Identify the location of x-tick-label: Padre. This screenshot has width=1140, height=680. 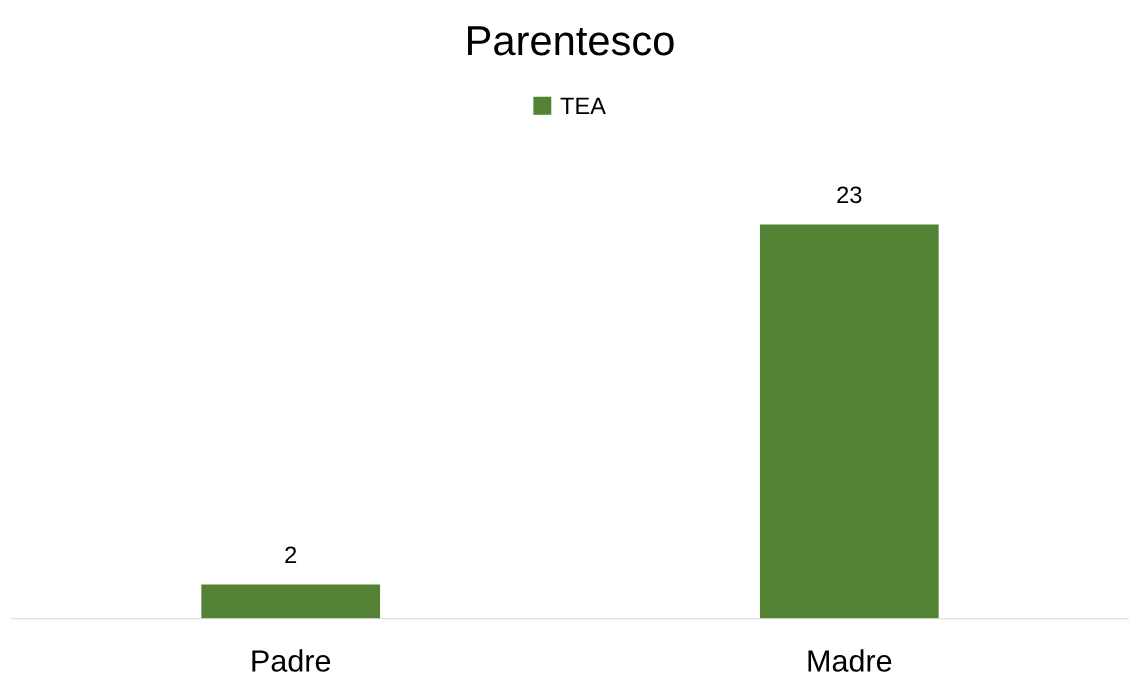
(291, 660).